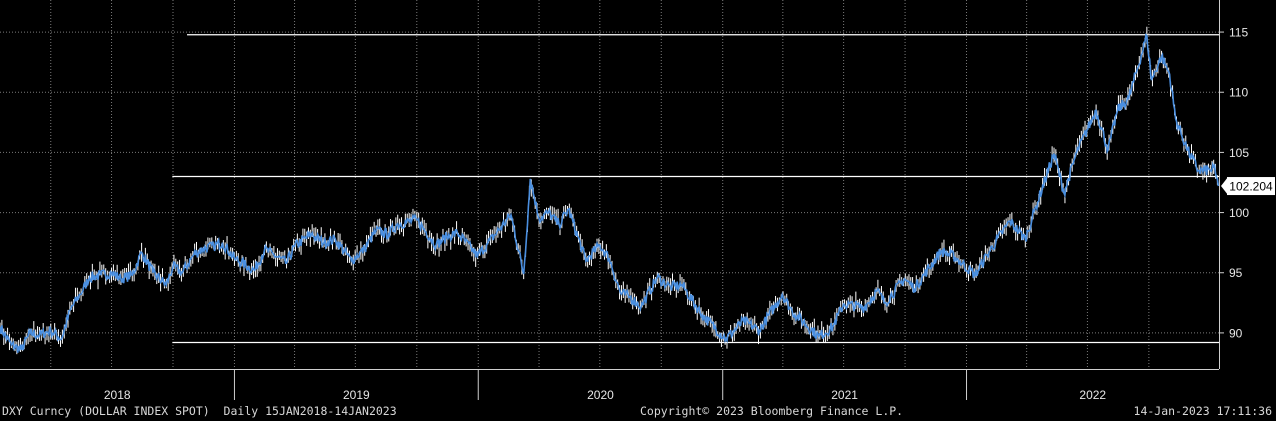 The width and height of the screenshot is (1276, 421). I want to click on last-price-badge: 102.204, so click(1248, 186).